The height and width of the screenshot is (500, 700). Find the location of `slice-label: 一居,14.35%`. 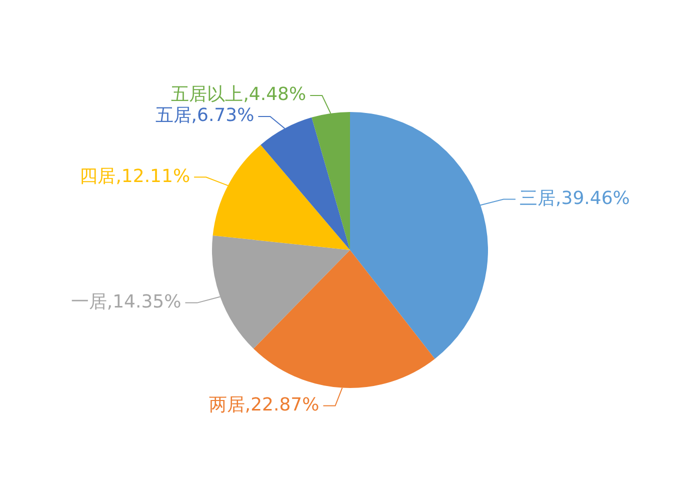

slice-label: 一居,14.35% is located at coordinates (126, 301).